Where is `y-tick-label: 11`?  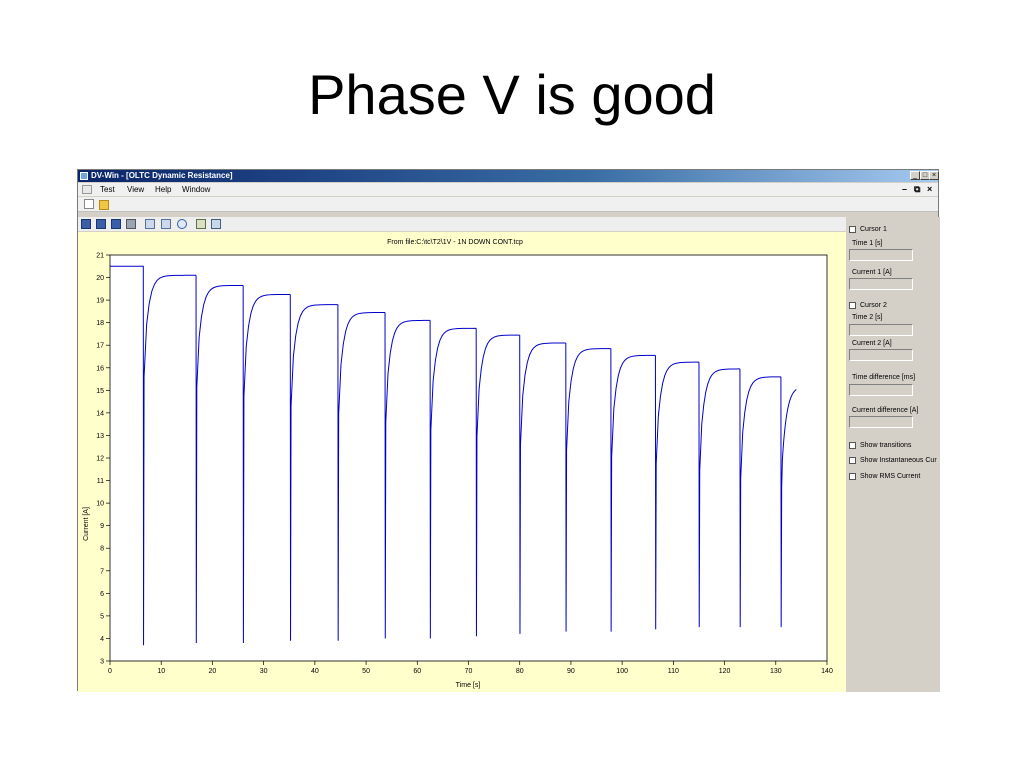
y-tick-label: 11 is located at coordinates (100, 481).